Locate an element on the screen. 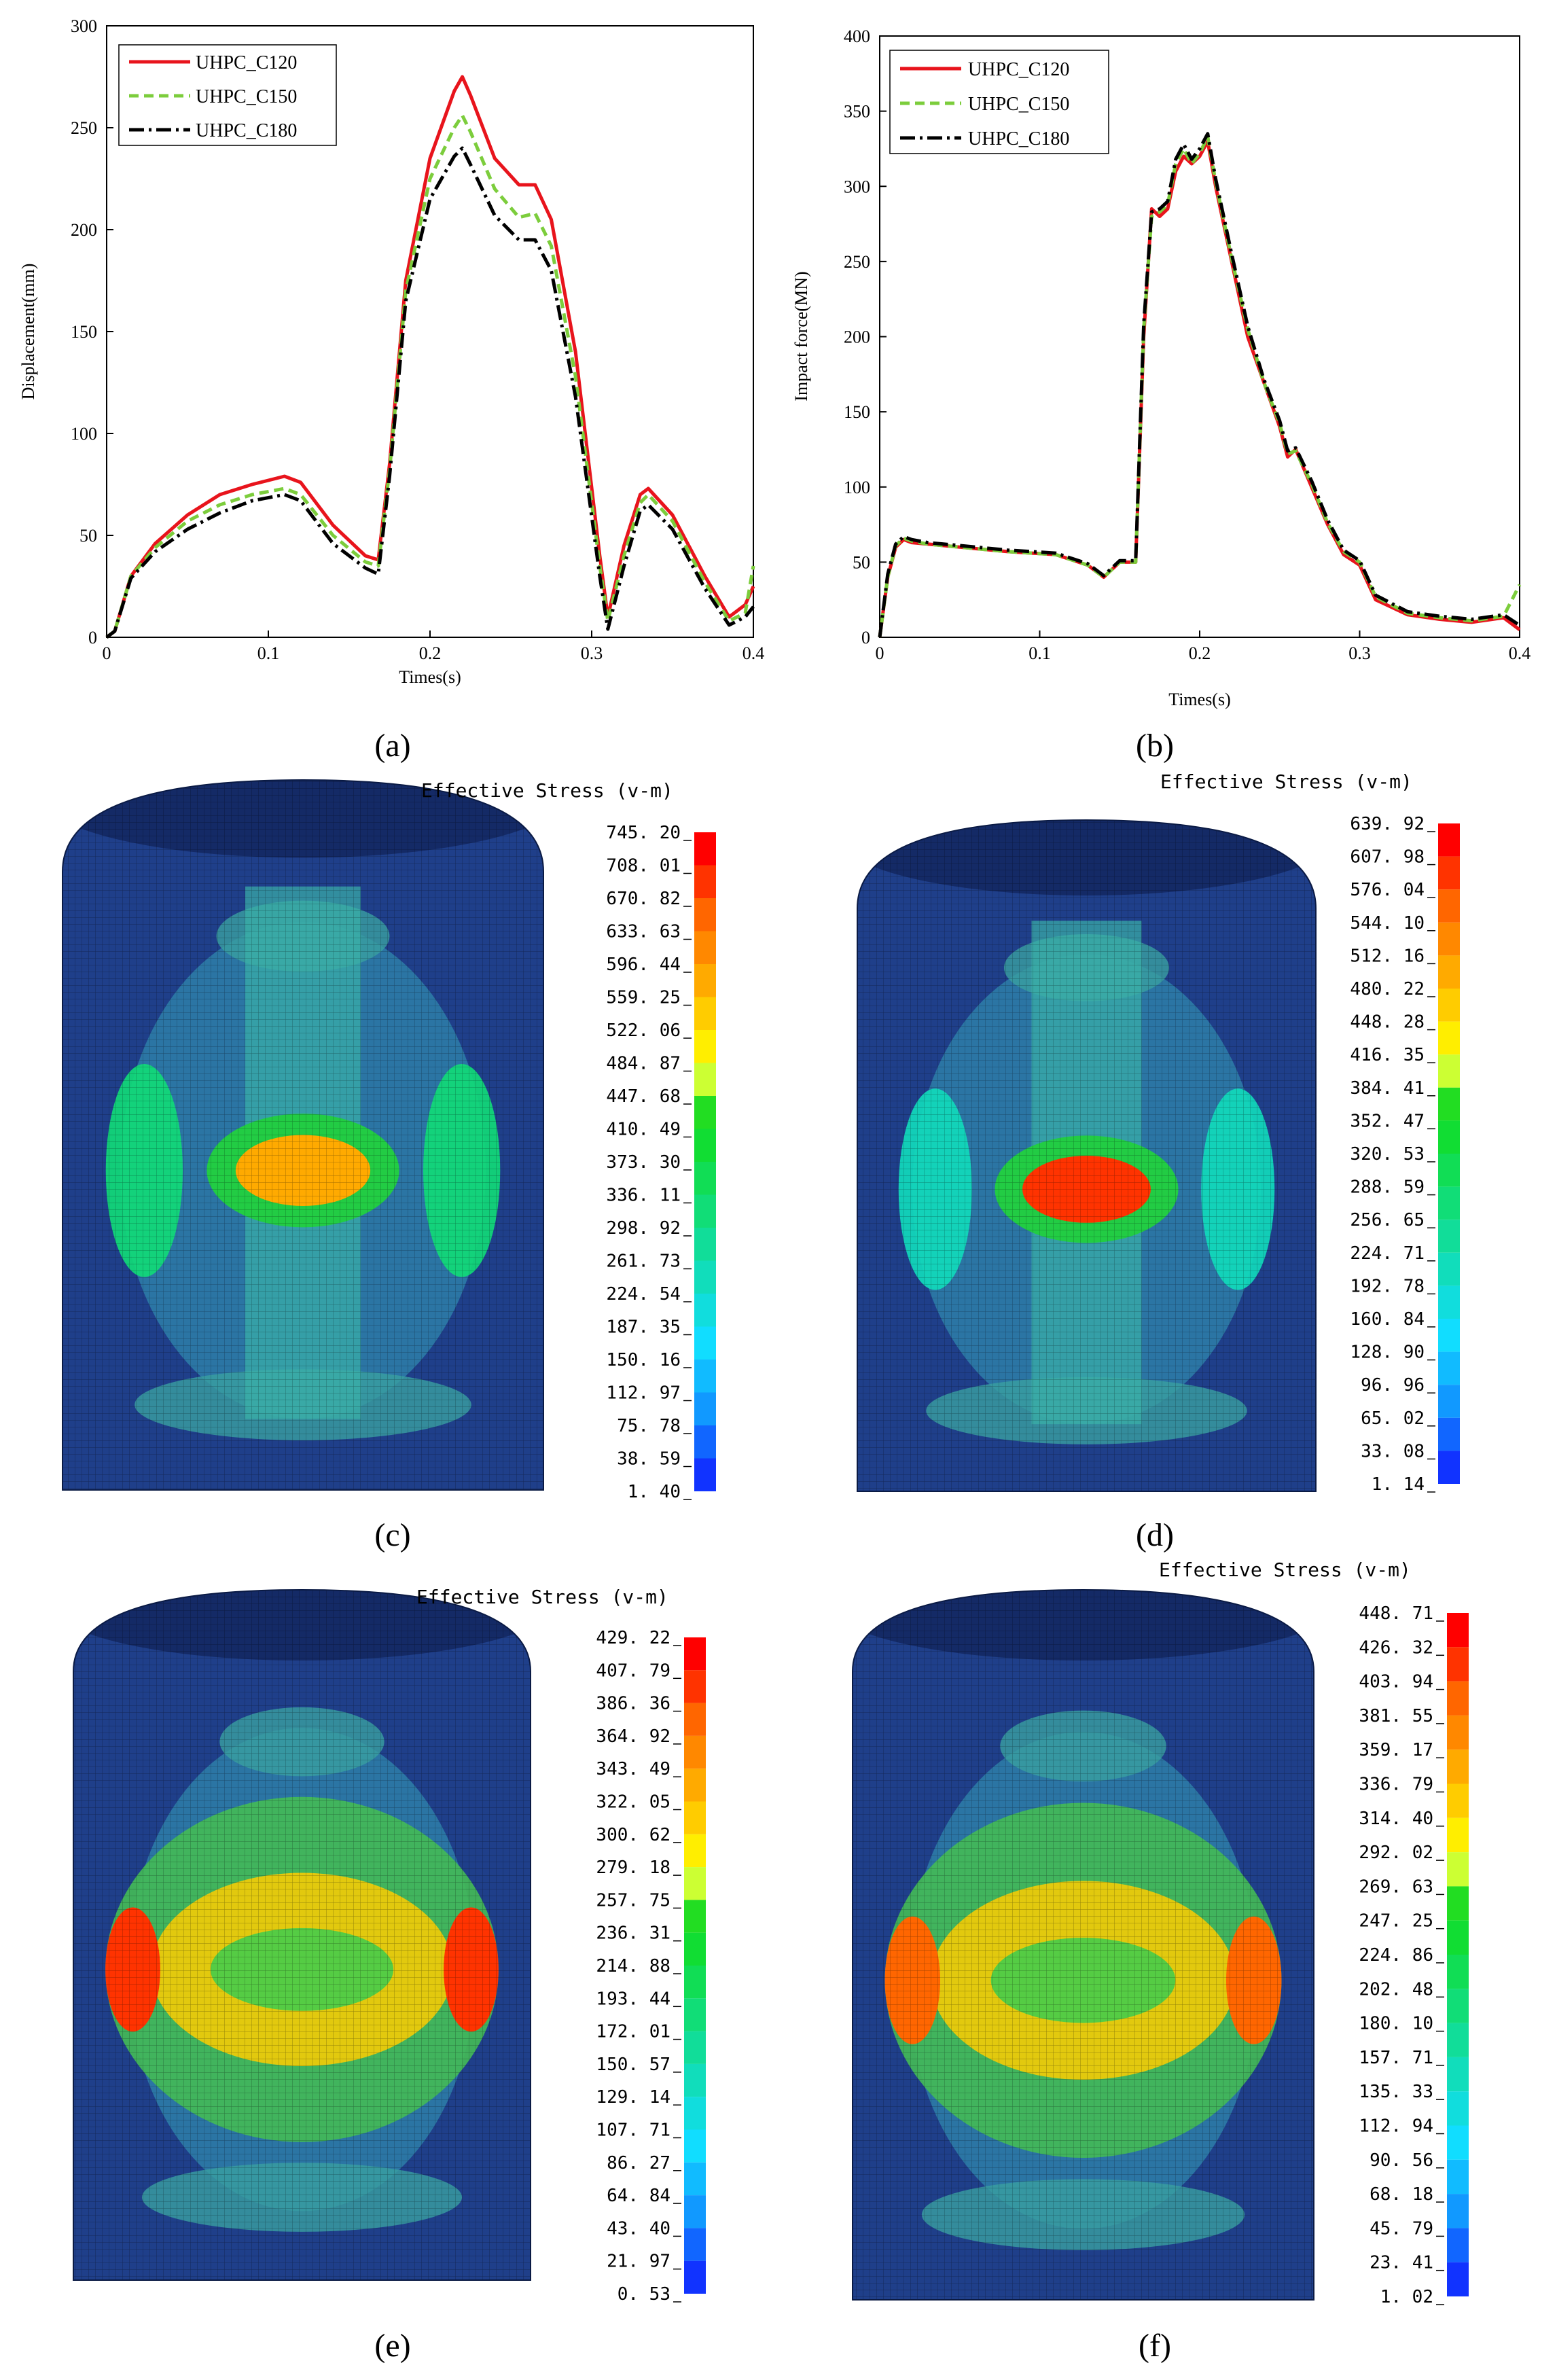 Image resolution: width=1557 pixels, height=2380 pixels. colorbar-label: 447. 68 is located at coordinates (643, 1096).